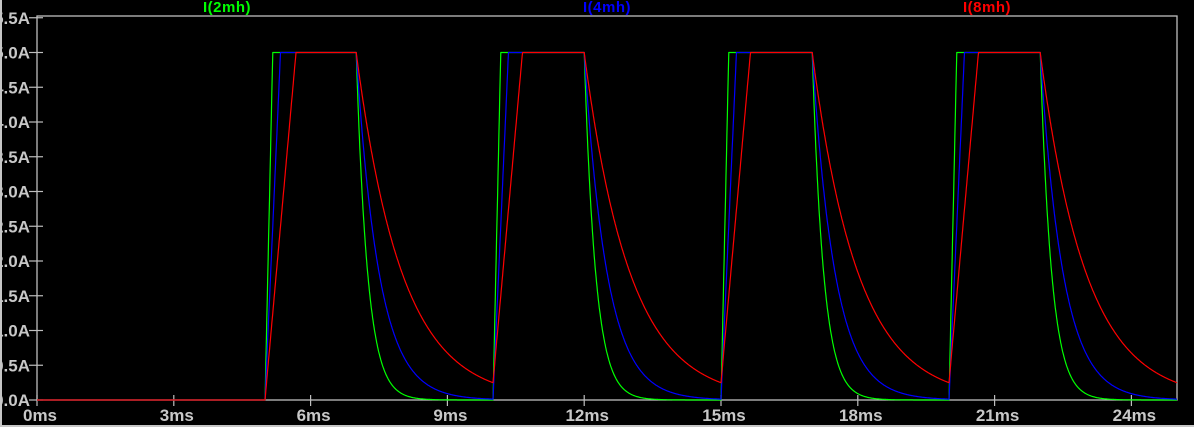  Describe the element at coordinates (723, 415) in the screenshot. I see `x-tick-label: 15ms` at that location.